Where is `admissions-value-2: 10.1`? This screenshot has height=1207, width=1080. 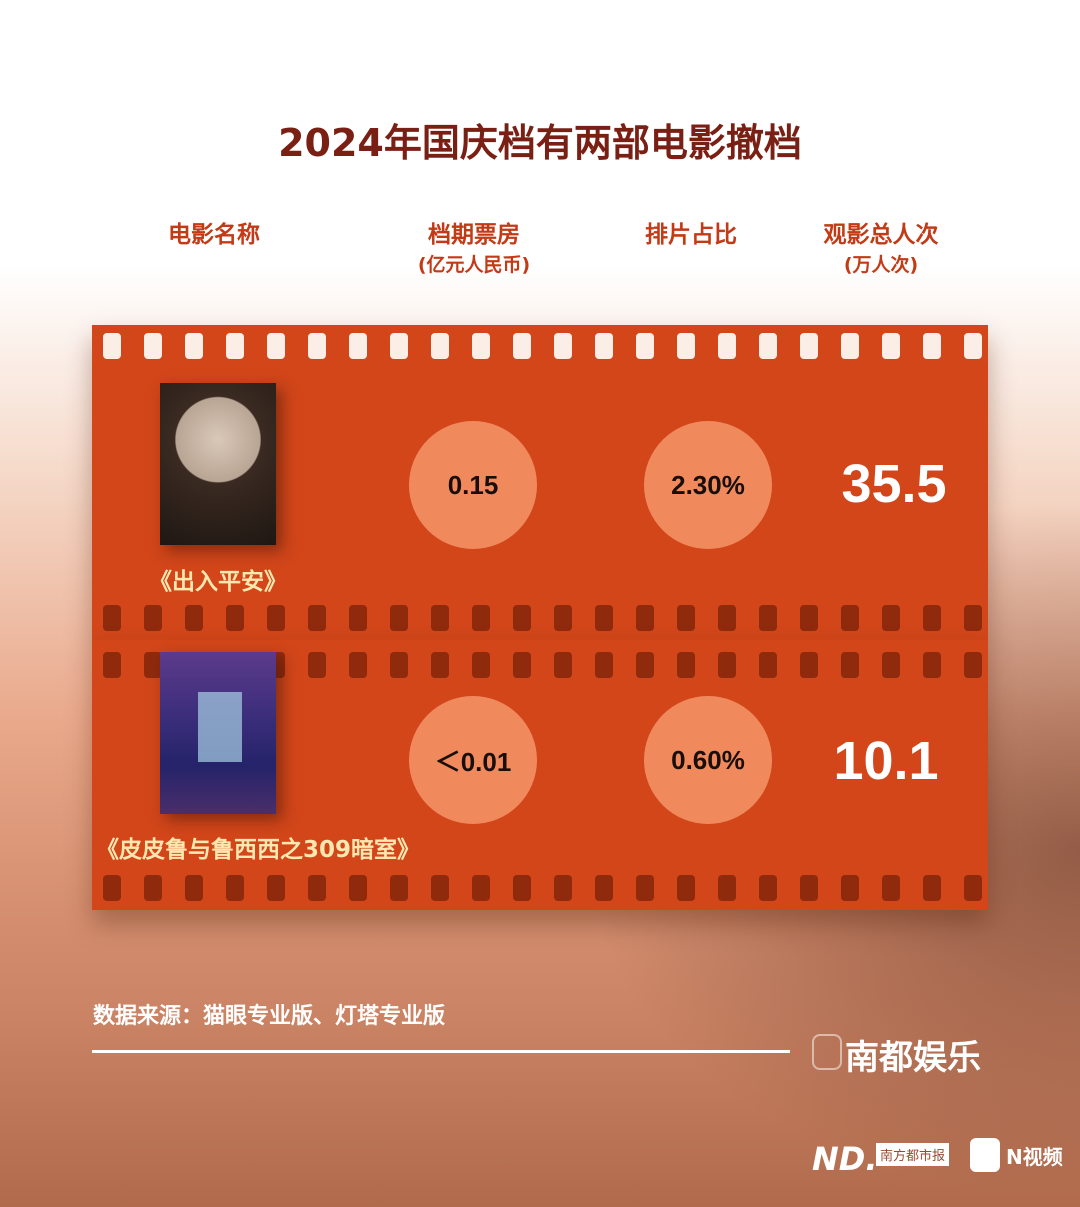 admissions-value-2: 10.1 is located at coordinates (886, 761).